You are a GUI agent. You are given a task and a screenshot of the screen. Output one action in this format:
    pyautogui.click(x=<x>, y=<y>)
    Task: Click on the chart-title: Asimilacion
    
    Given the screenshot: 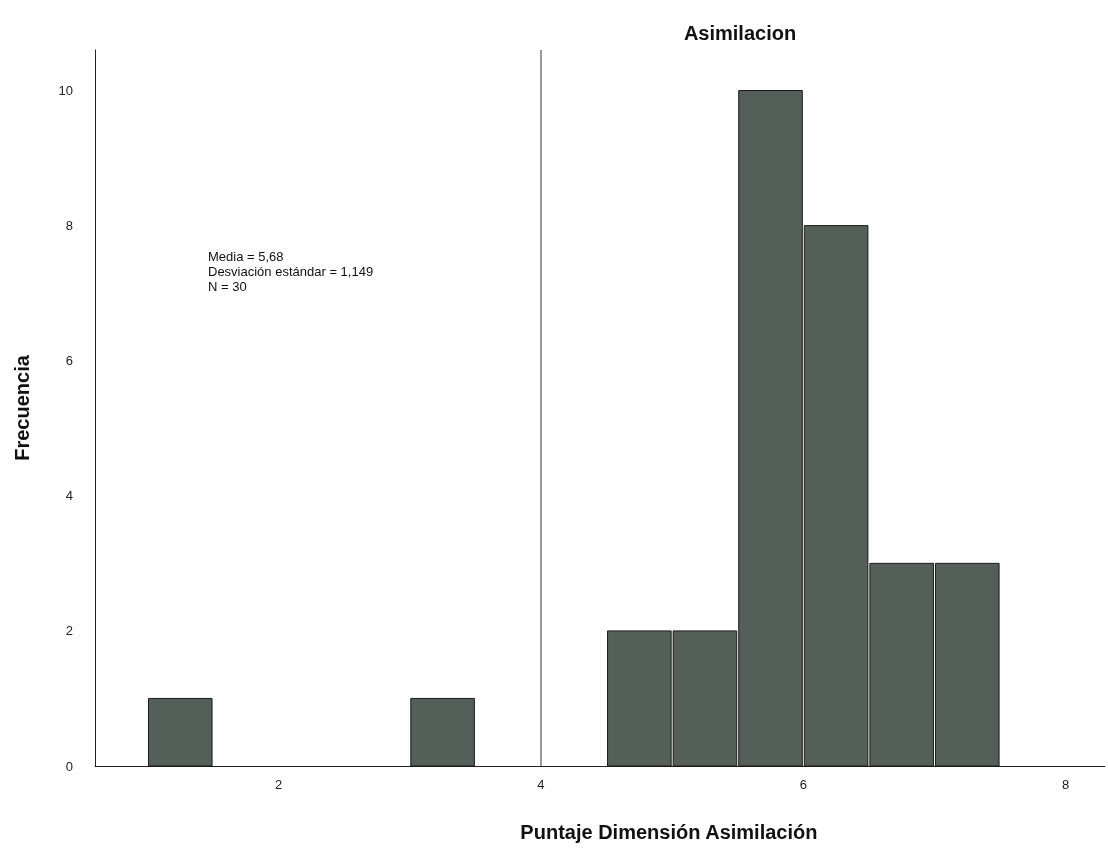 What is the action you would take?
    pyautogui.click(x=740, y=33)
    